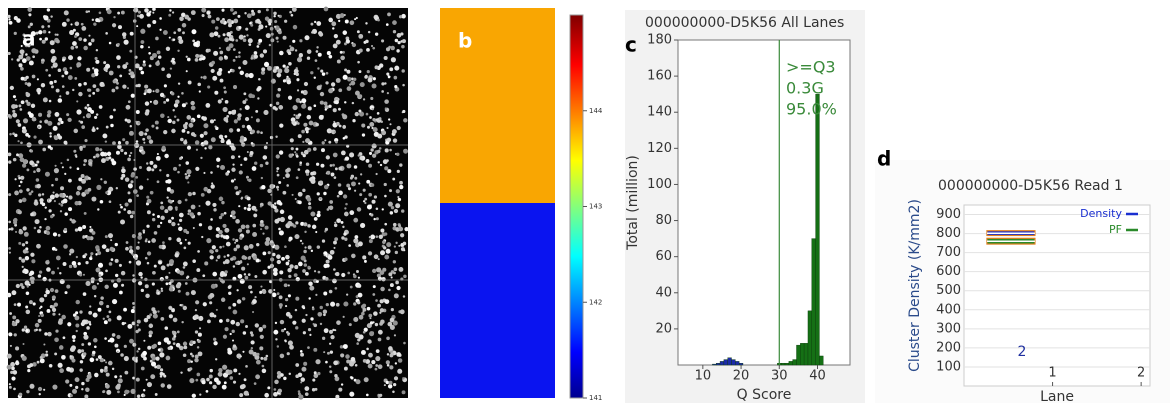 Image resolution: width=1170 pixels, height=407 pixels. Describe the element at coordinates (884, 159) in the screenshot. I see `panel-label: d` at that location.